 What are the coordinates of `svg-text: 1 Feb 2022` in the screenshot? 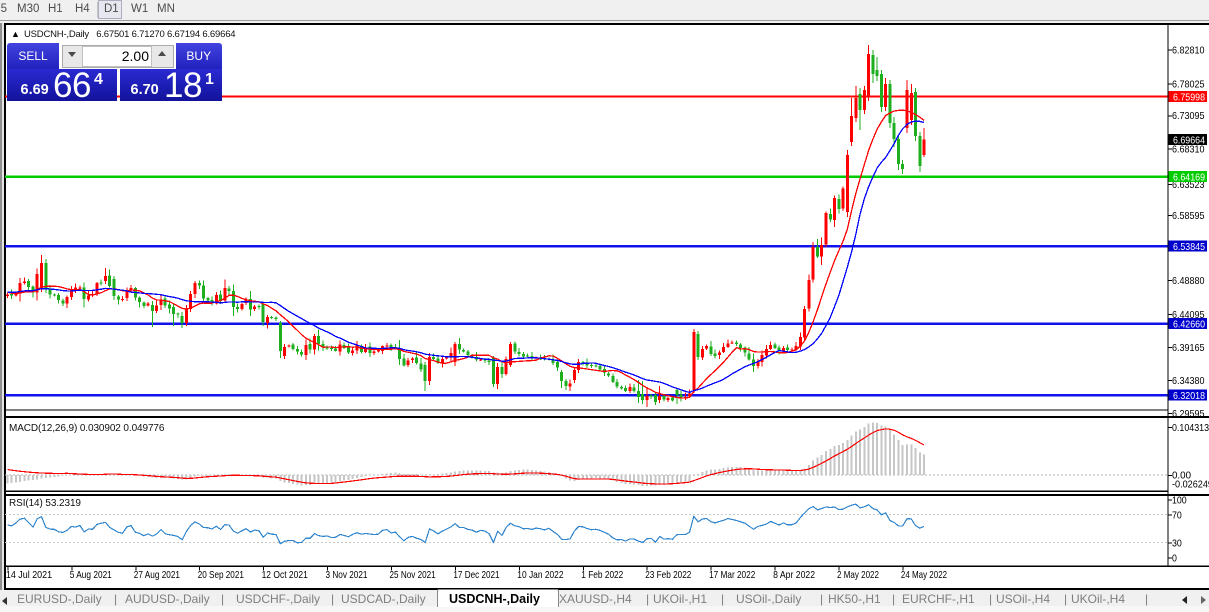 It's located at (602, 575).